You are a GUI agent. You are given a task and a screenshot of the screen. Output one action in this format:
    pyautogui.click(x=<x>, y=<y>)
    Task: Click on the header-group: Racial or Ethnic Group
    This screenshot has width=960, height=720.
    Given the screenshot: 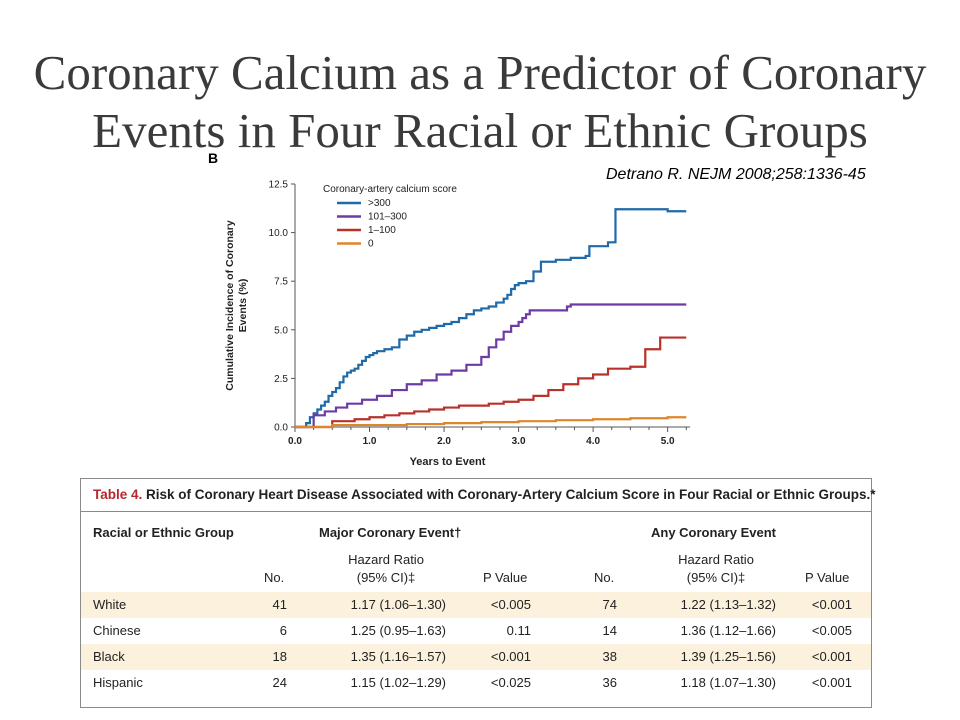 What is the action you would take?
    pyautogui.click(x=163, y=532)
    